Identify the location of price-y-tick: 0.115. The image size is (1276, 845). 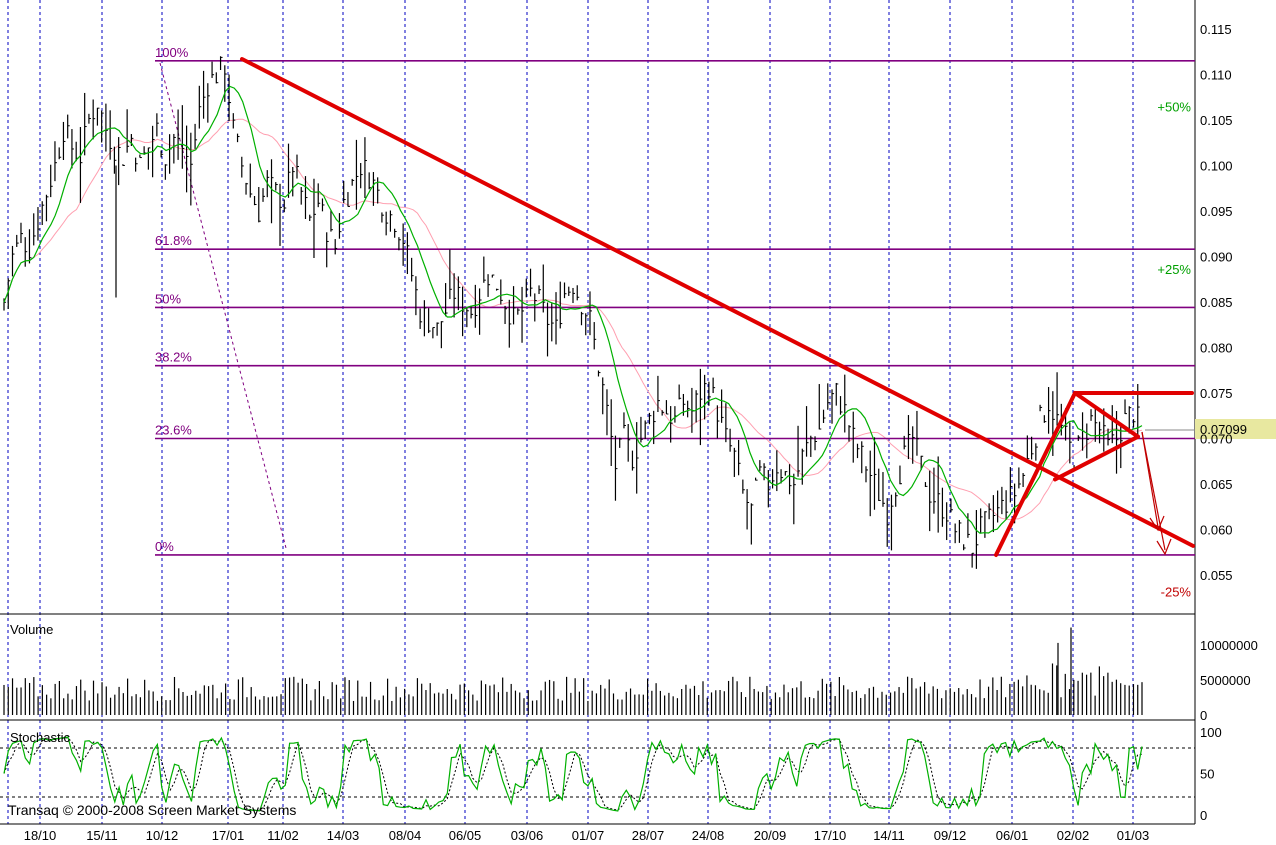
(1216, 29).